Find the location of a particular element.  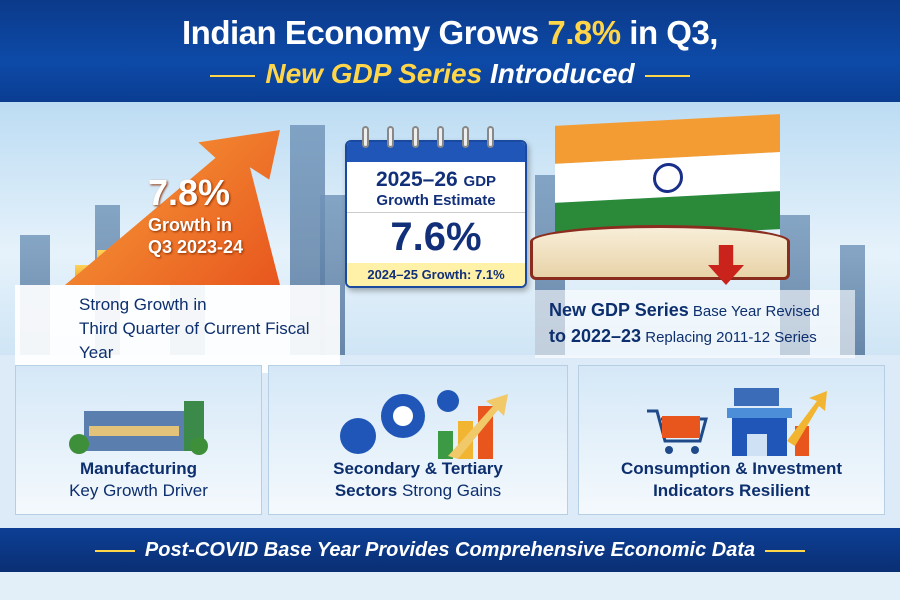

card-manufacturing: Manufacturing Key Growth Driver is located at coordinates (138, 440).